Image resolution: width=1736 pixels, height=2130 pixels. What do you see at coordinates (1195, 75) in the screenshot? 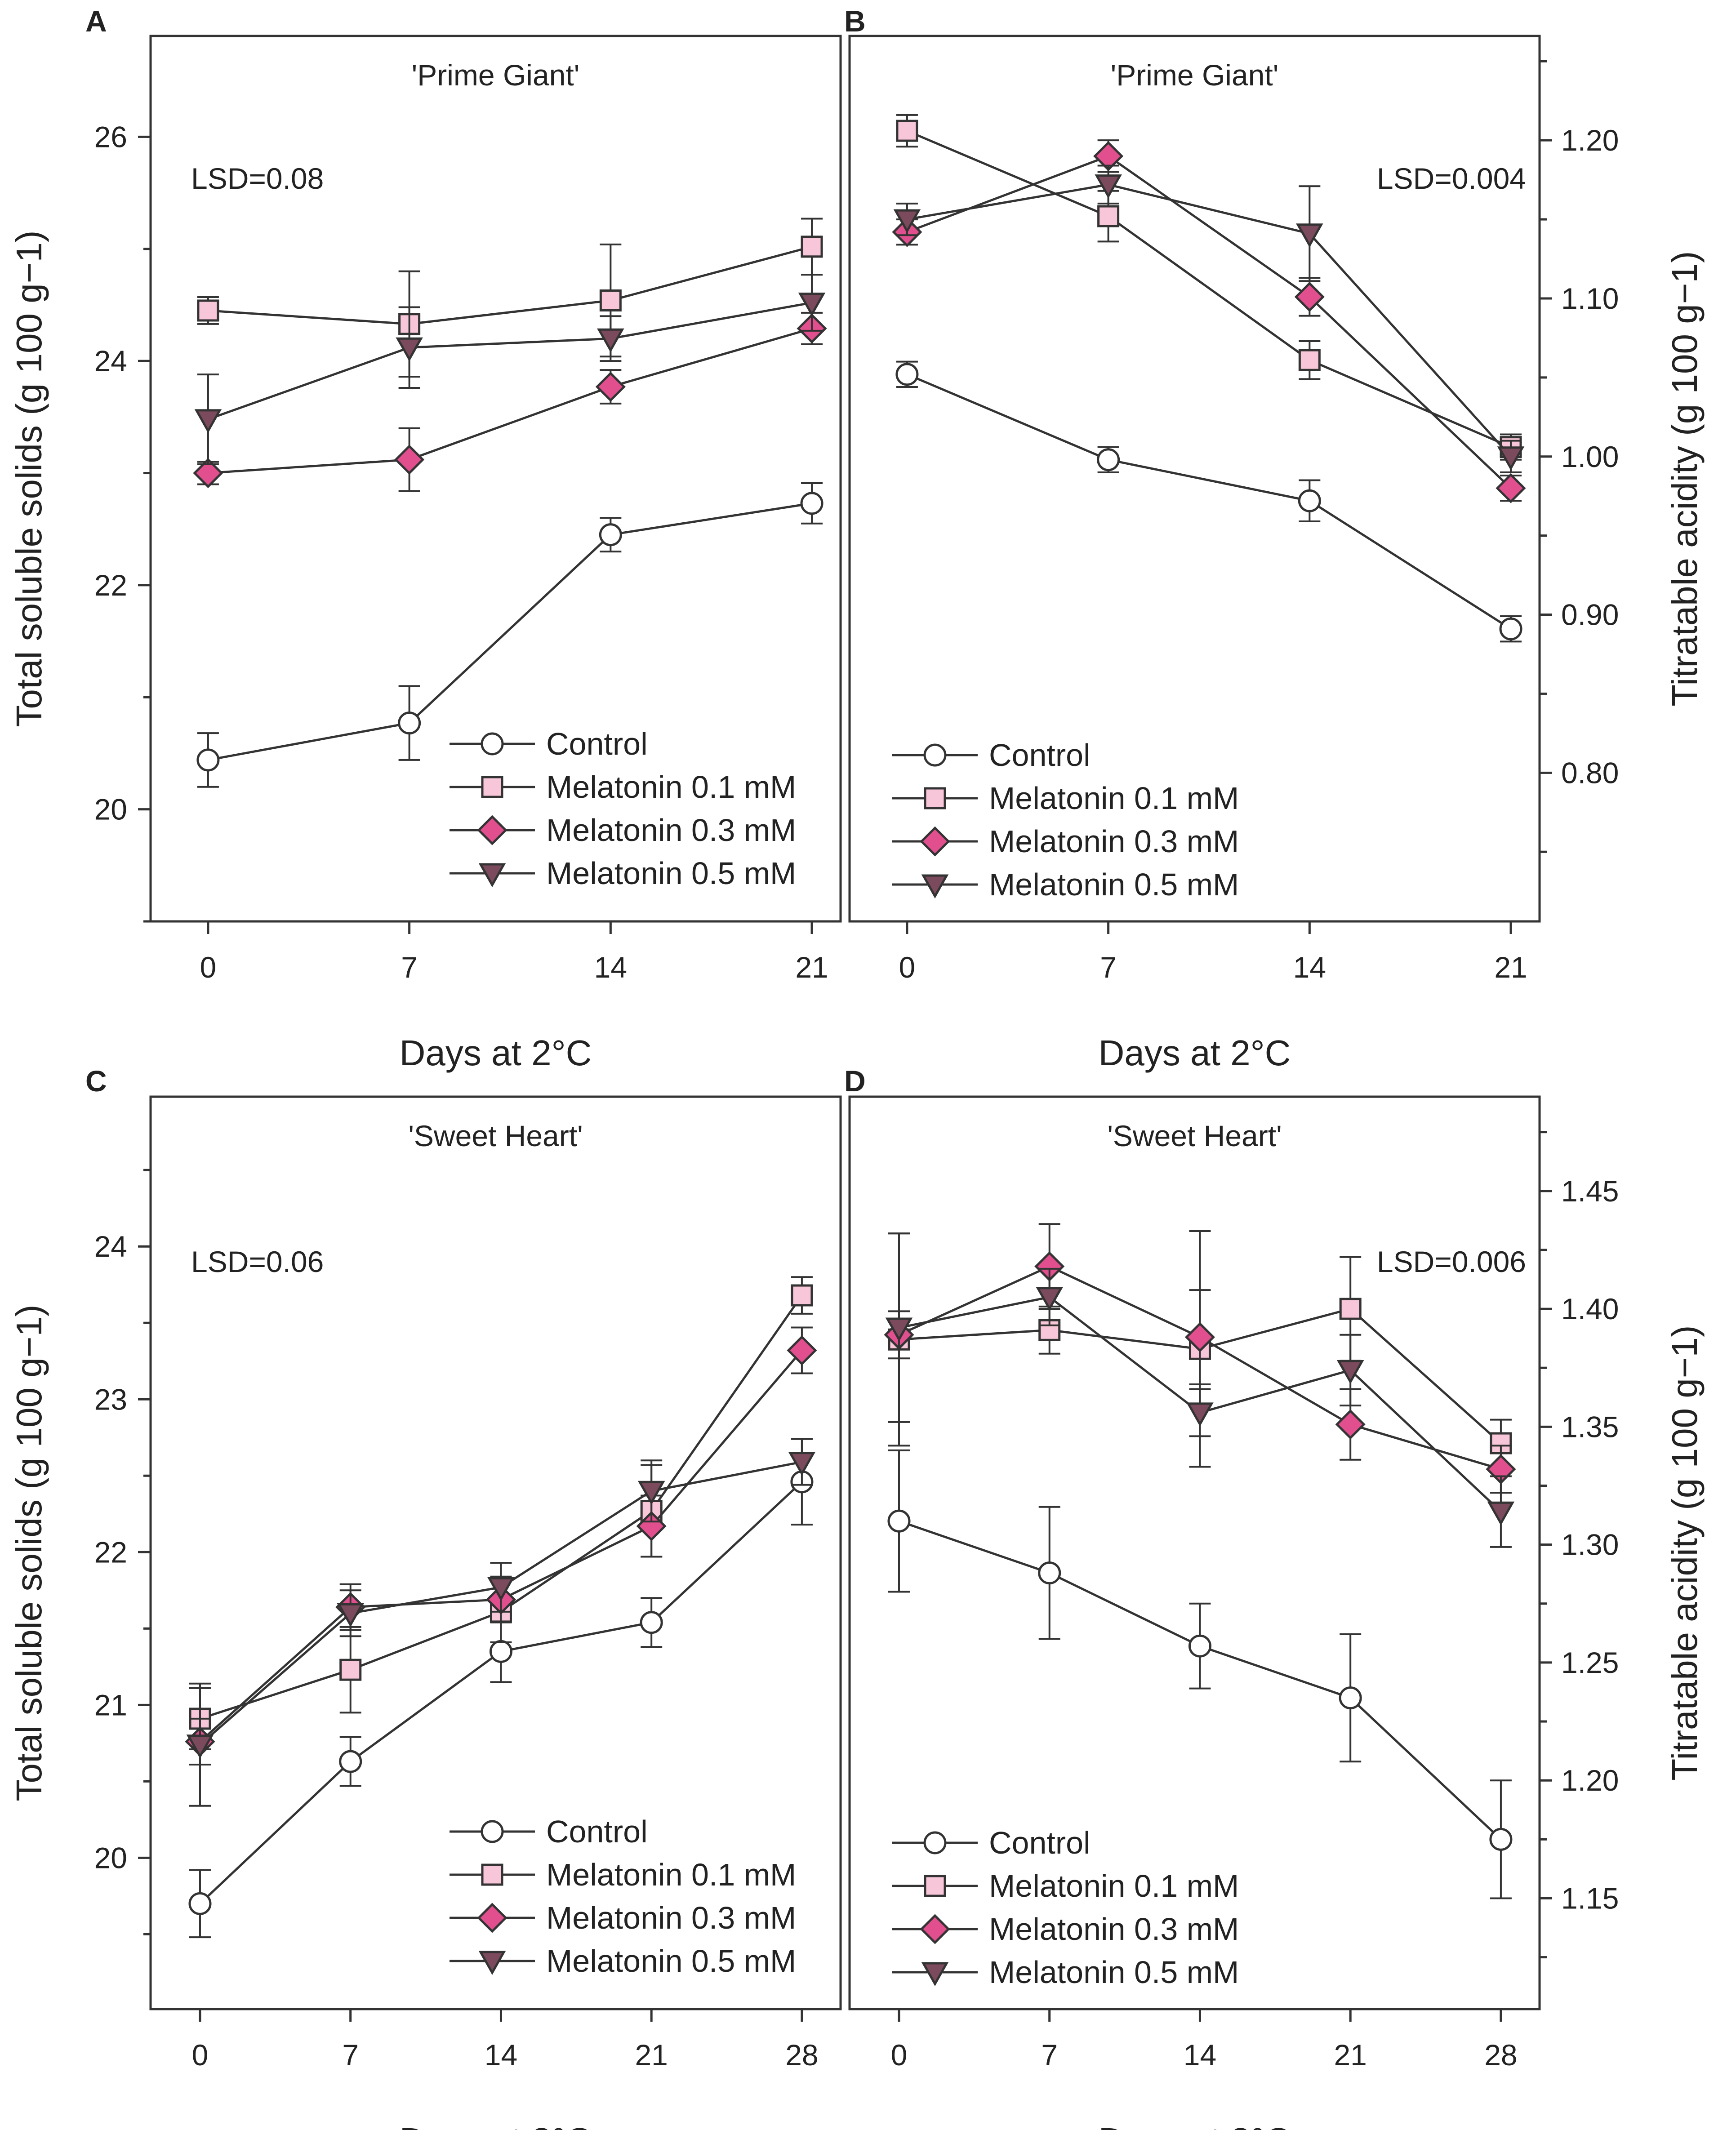
I see `cultivar-title: 'Prime Giant'` at bounding box center [1195, 75].